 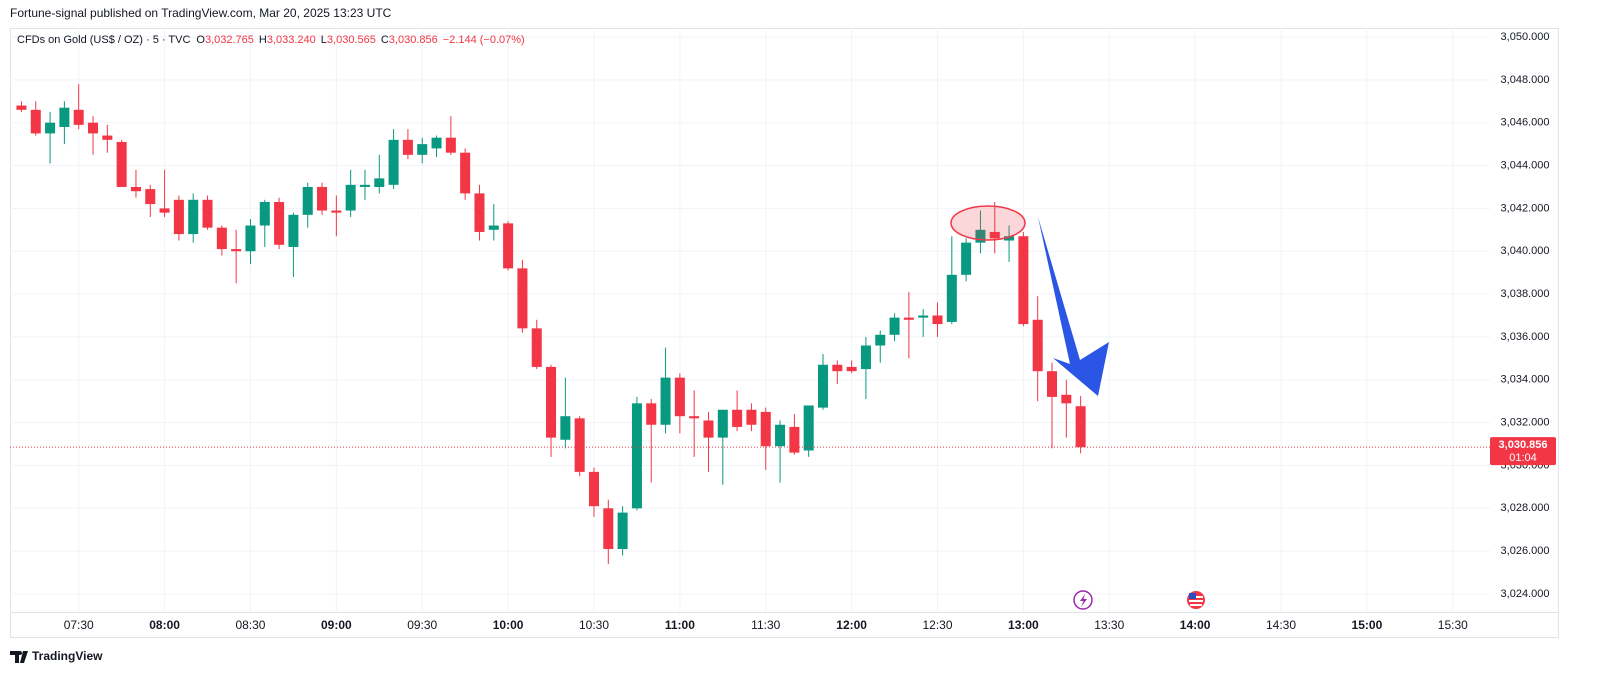 I want to click on ohlc-key: H, so click(x=263, y=40).